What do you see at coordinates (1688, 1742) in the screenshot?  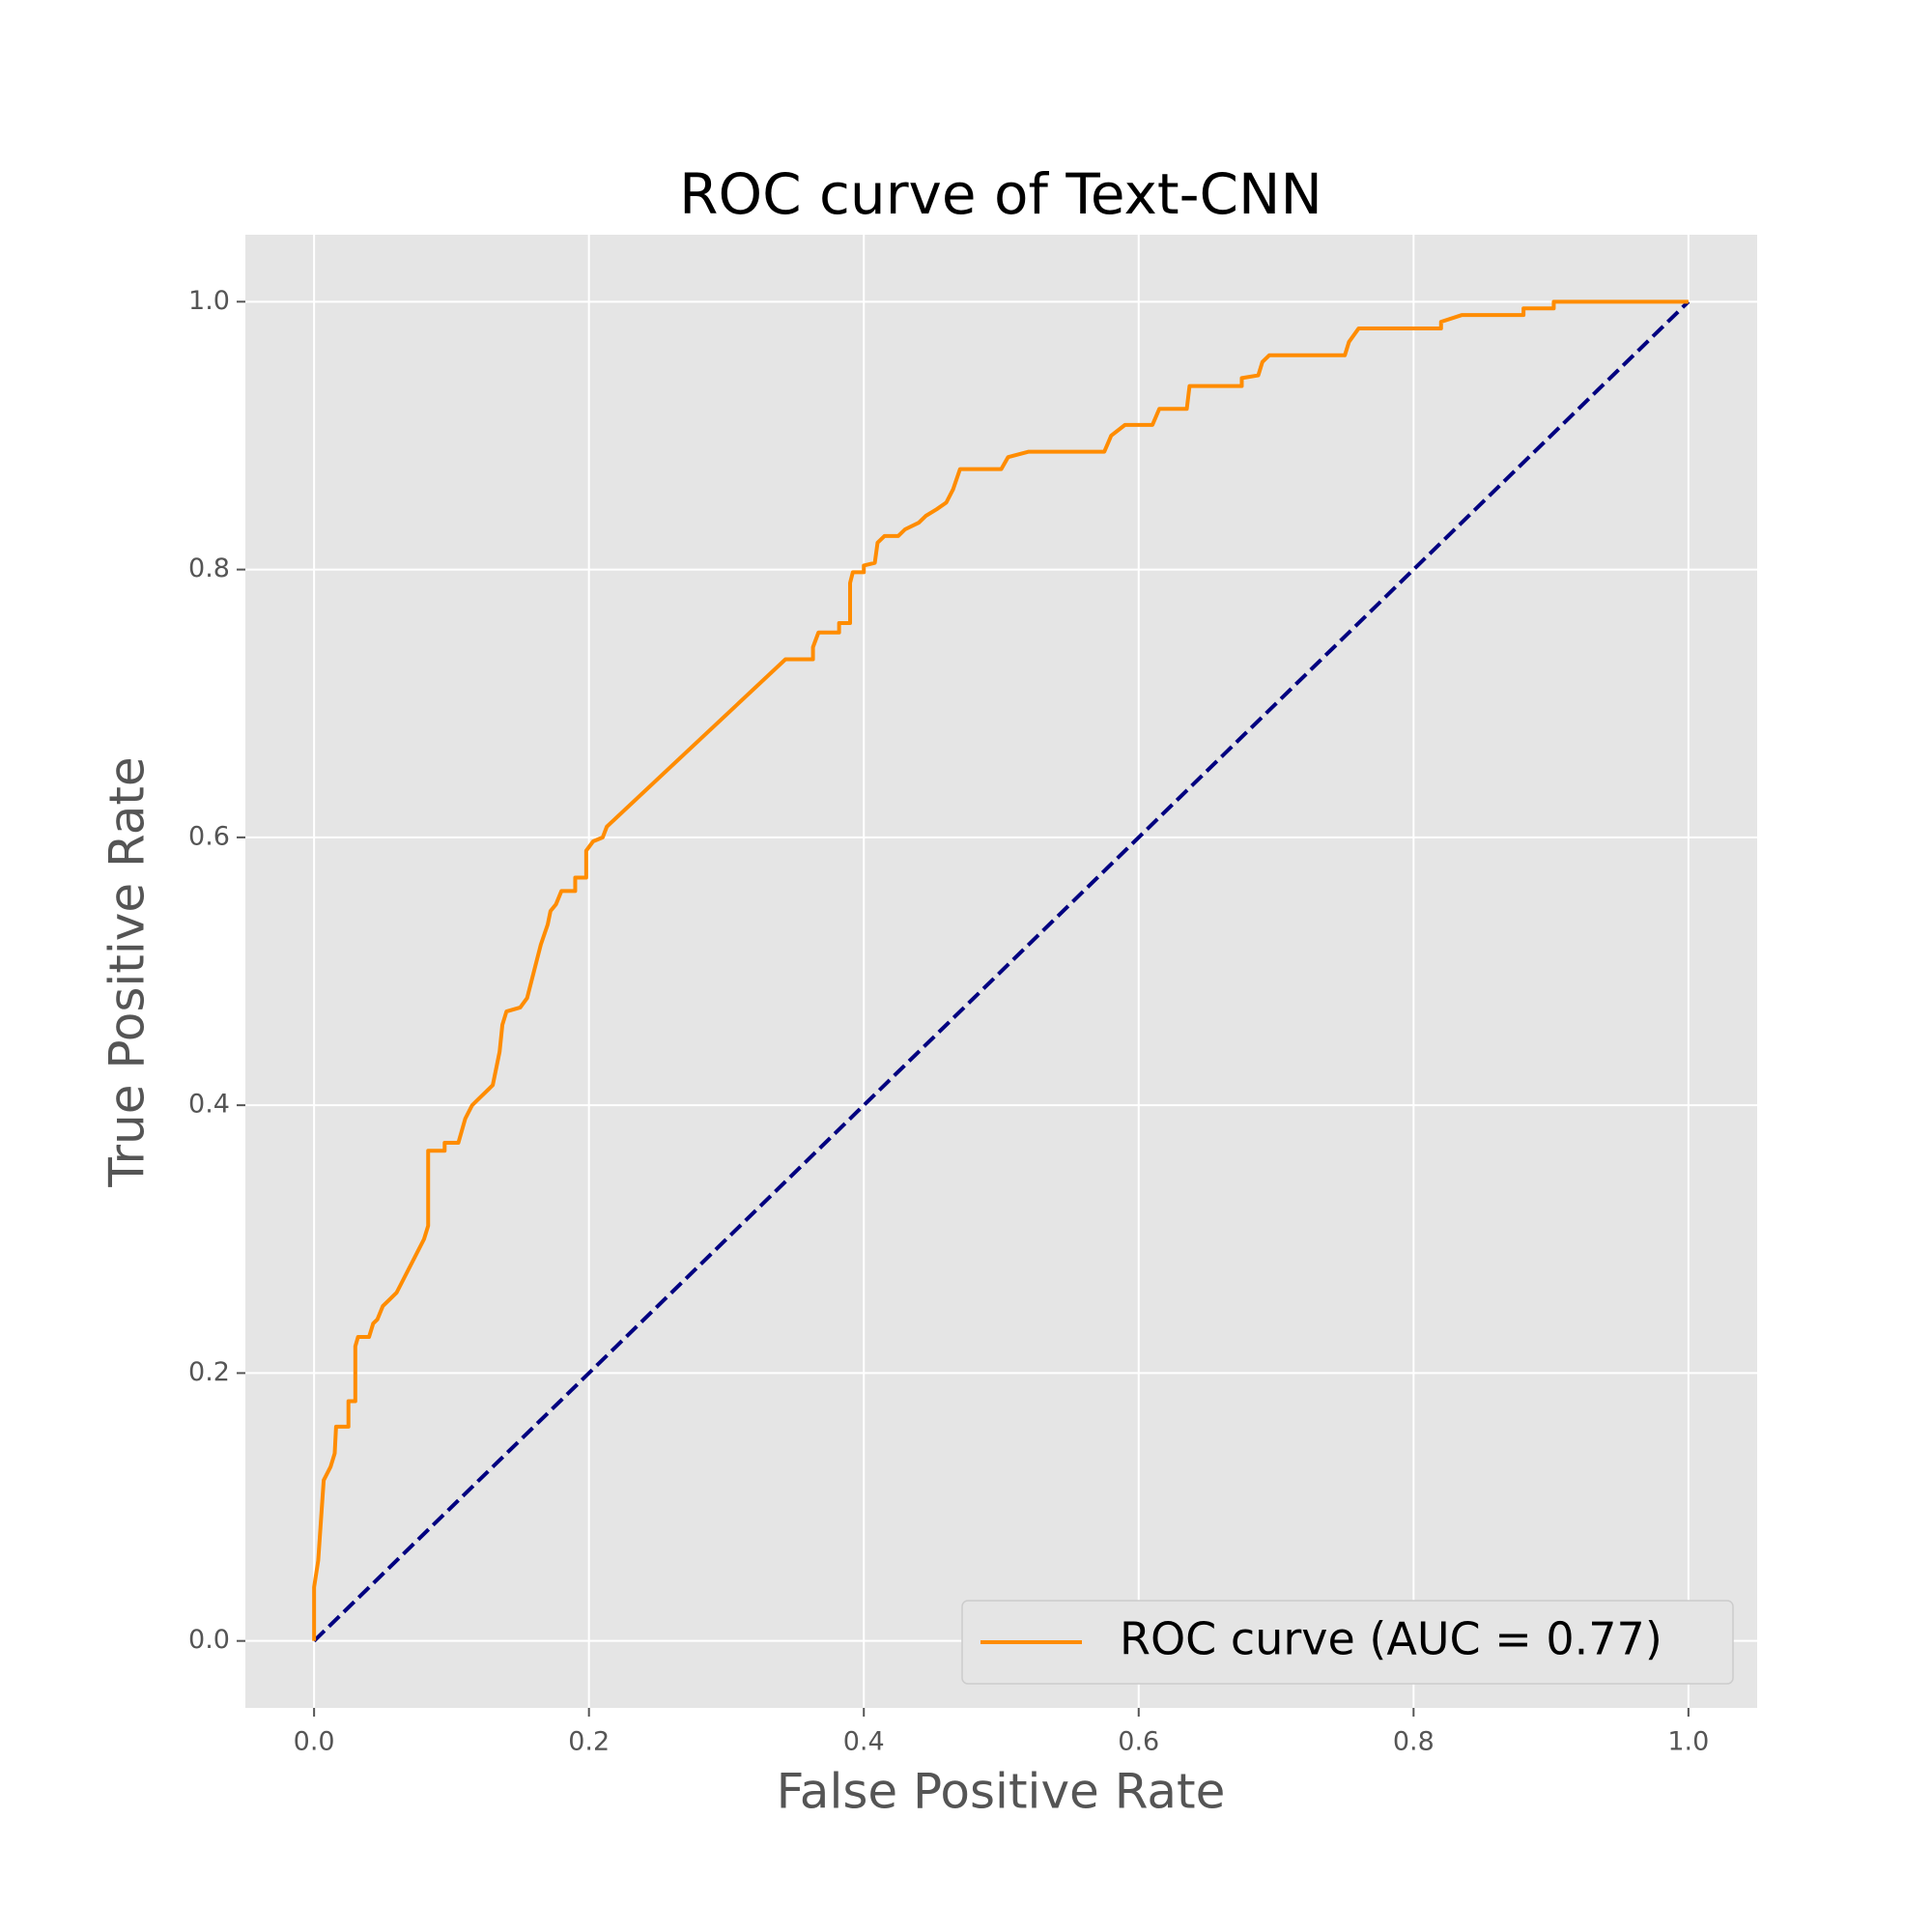 I see `x-tick-label: 1.0` at bounding box center [1688, 1742].